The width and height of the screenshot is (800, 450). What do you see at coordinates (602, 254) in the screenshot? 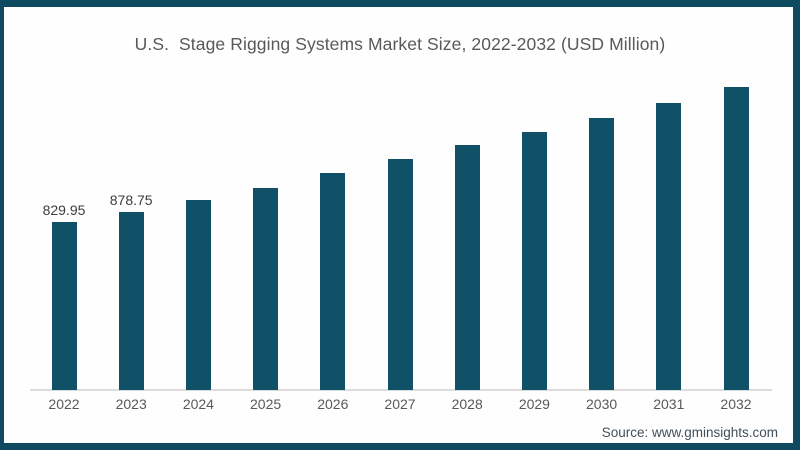
I see `bar-2030` at bounding box center [602, 254].